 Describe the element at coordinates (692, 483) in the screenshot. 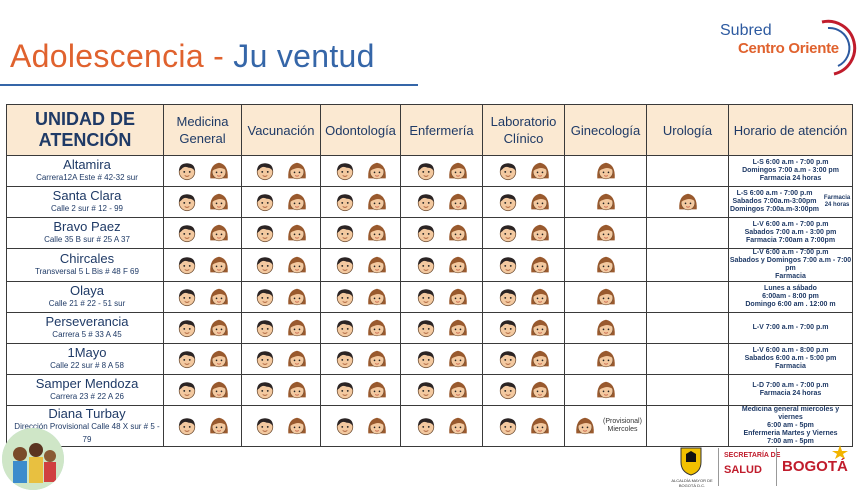

I see `alcaldia-label: ALCALDÍA MAYOR DE BOGOTÁ D.C.` at that location.